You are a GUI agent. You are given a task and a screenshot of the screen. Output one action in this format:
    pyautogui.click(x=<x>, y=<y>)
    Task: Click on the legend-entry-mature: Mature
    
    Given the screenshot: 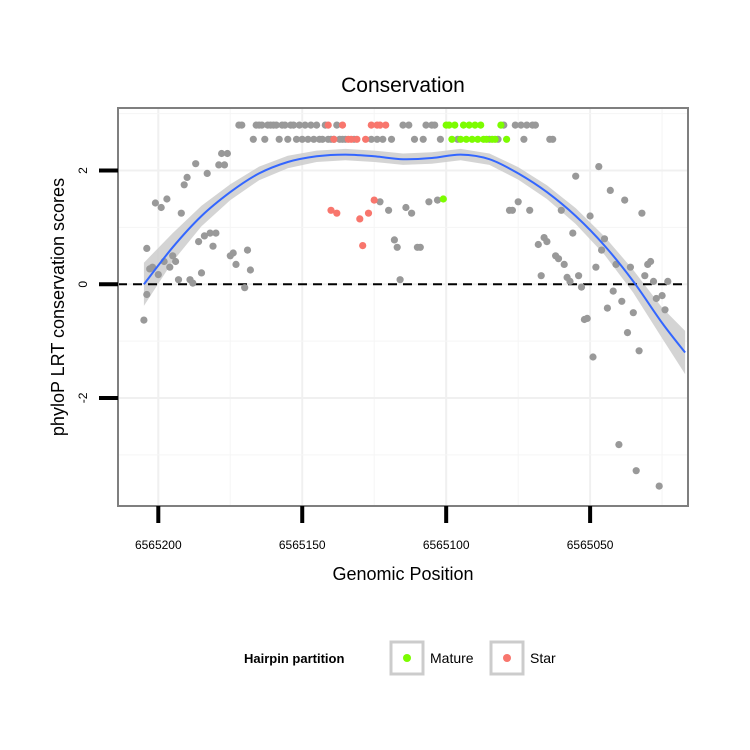 What is the action you would take?
    pyautogui.click(x=431, y=658)
    